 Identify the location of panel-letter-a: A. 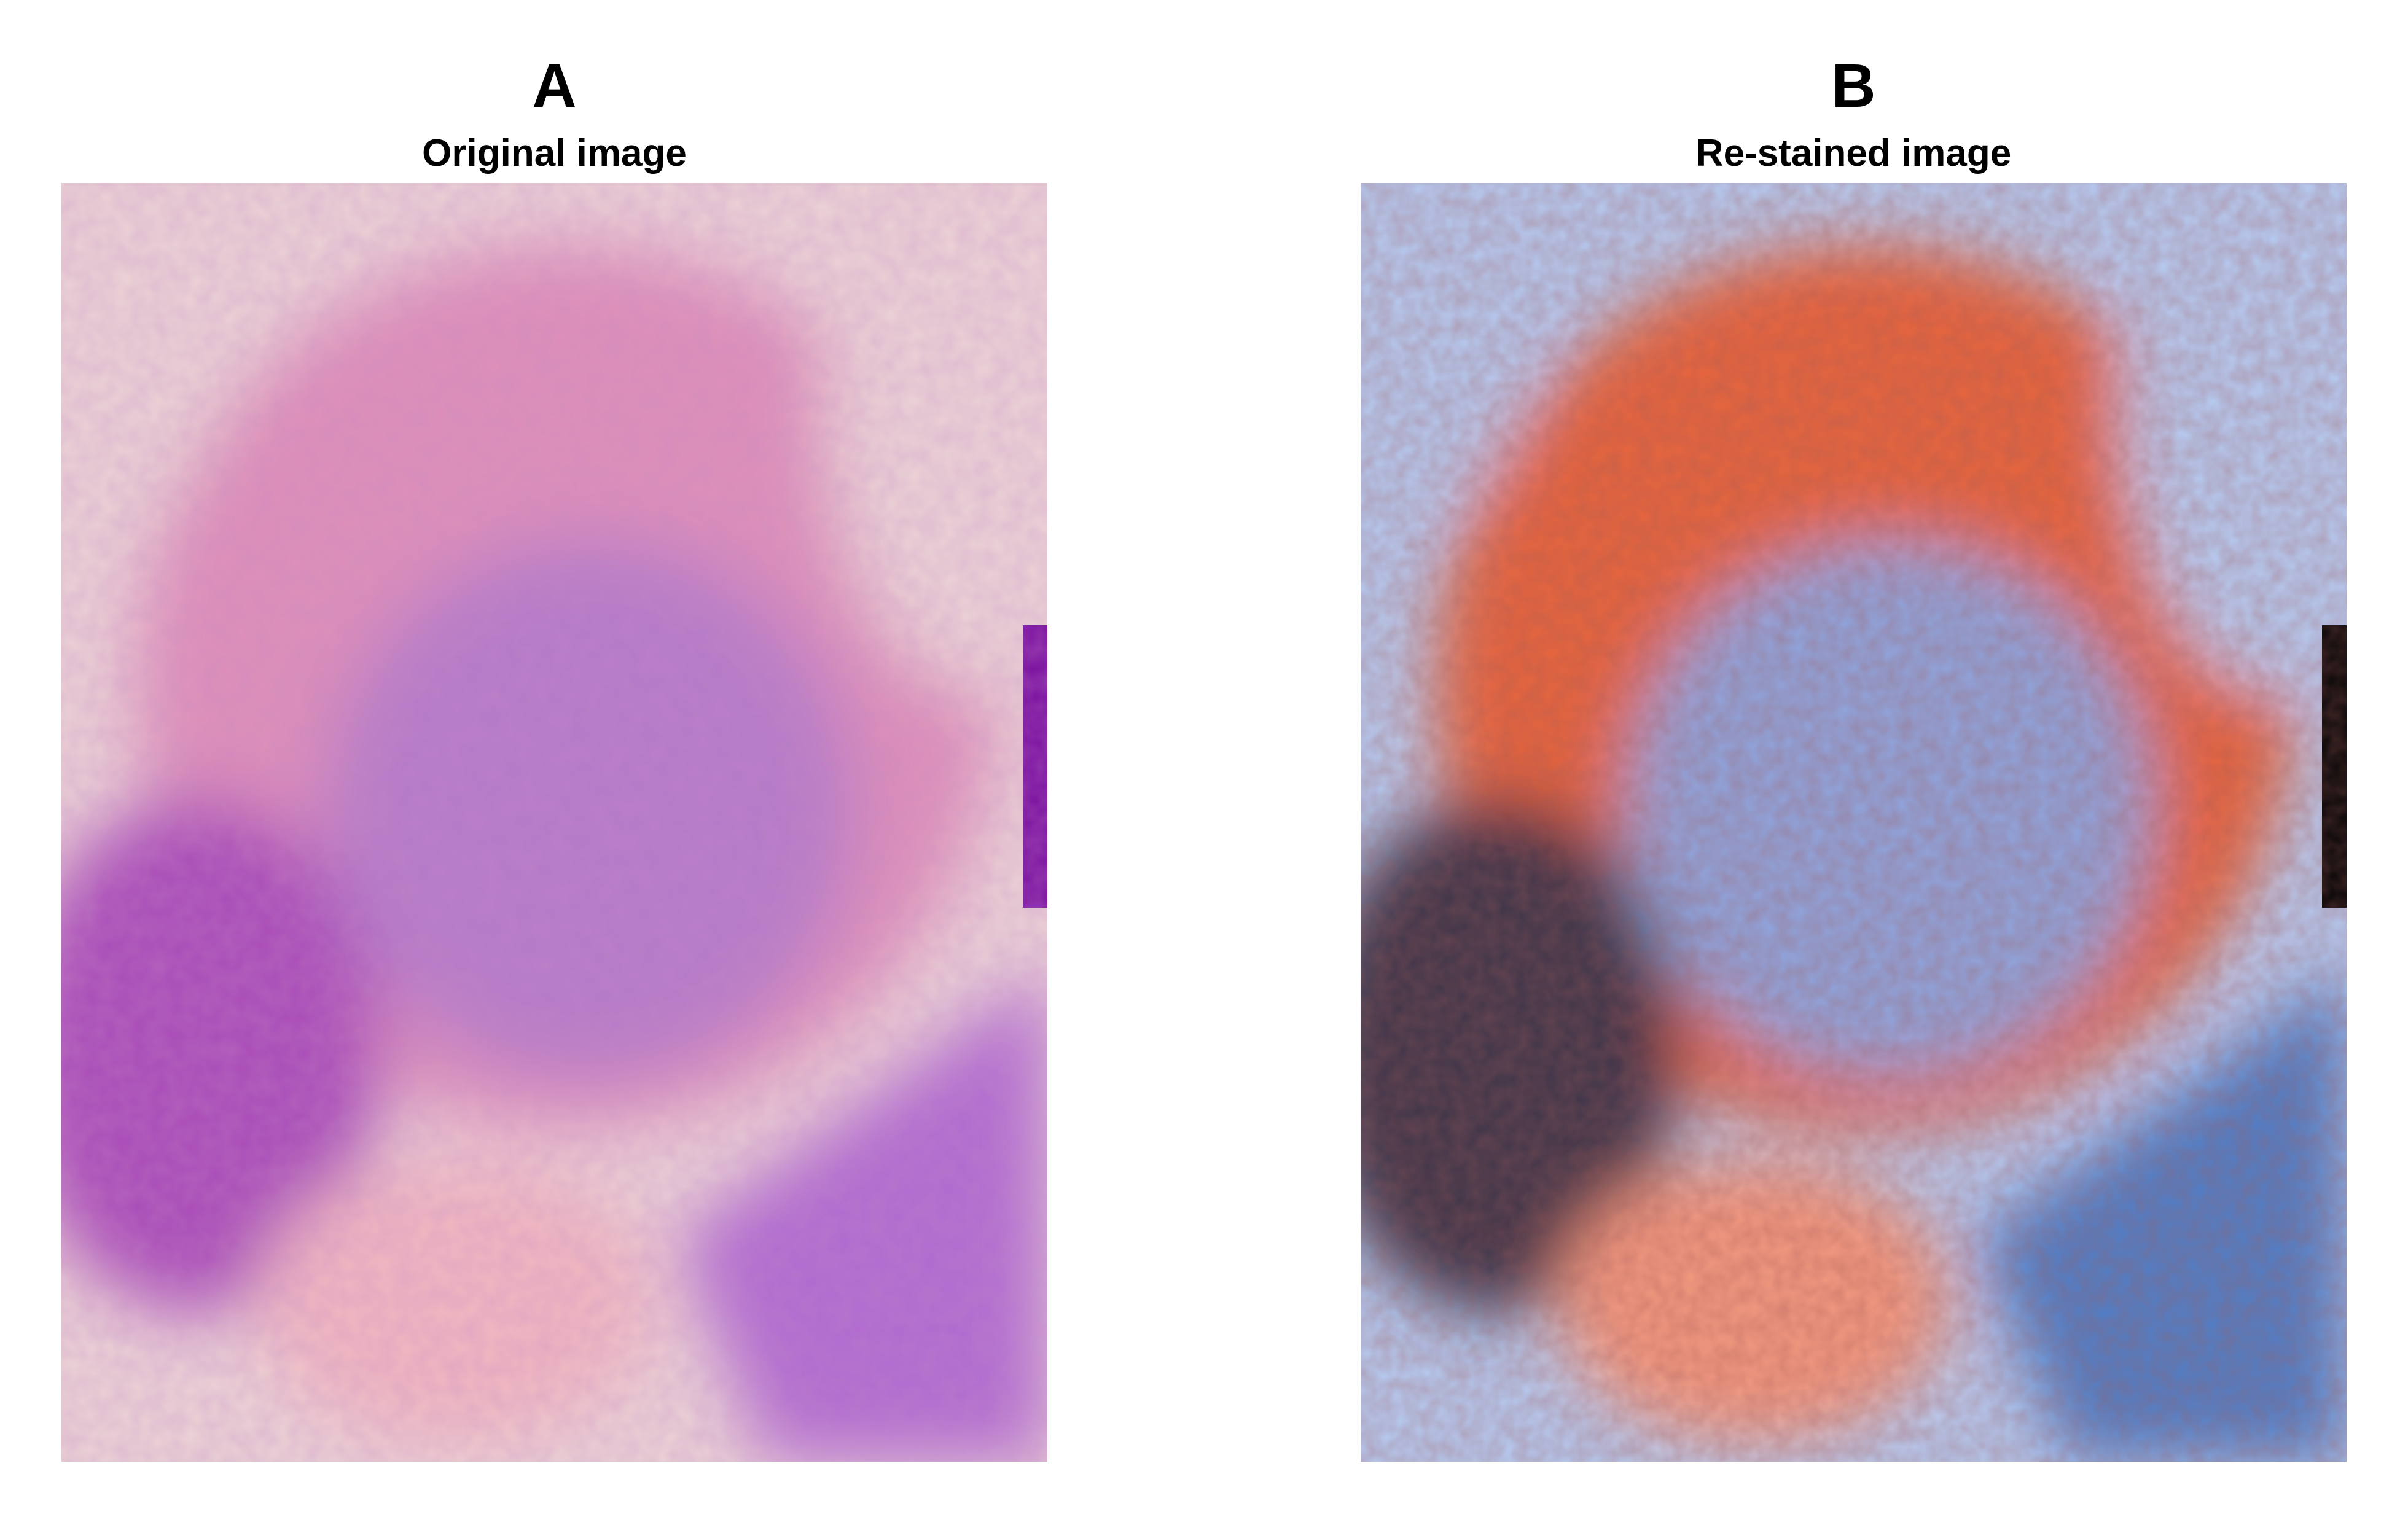
(554, 86).